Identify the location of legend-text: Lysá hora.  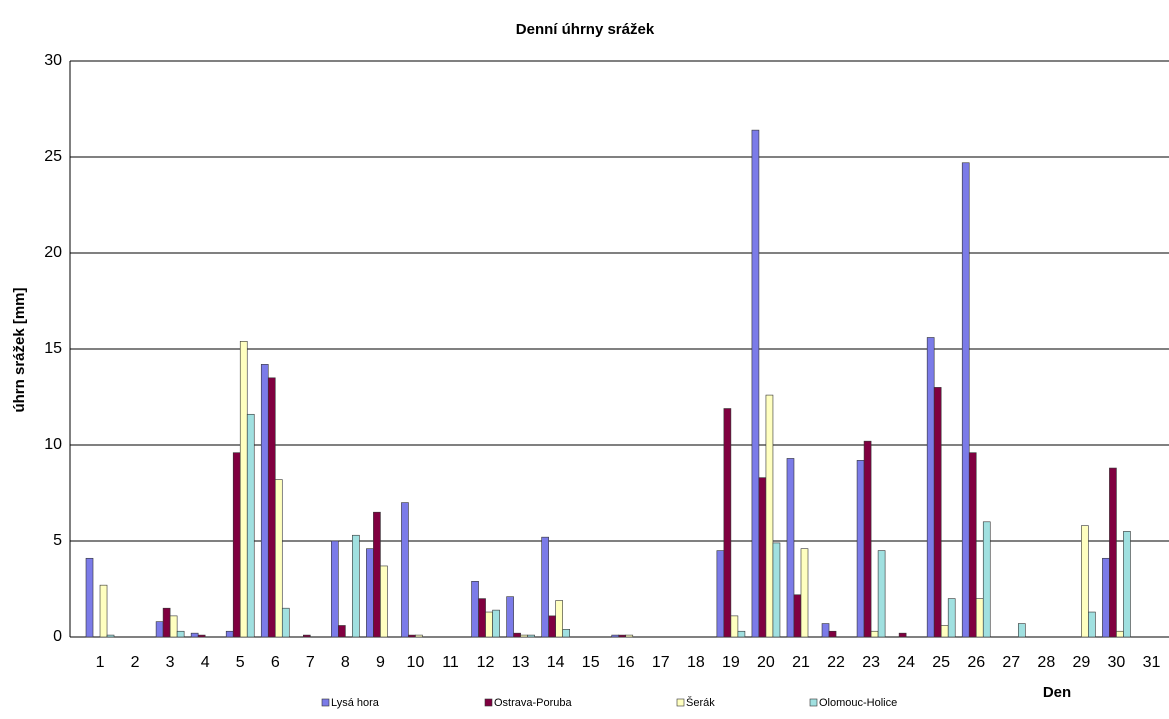
(355, 703).